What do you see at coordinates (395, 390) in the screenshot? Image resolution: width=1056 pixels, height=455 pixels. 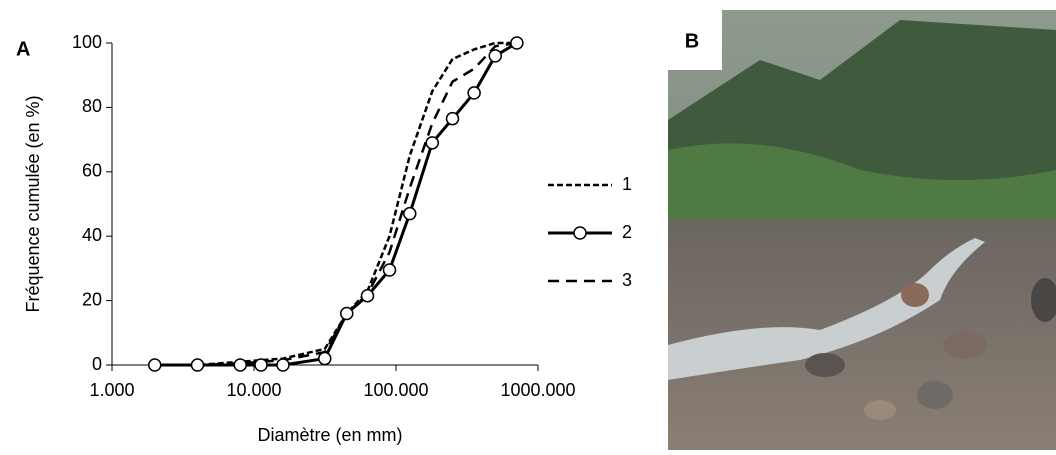 I see `x-tick-label: 100.000` at bounding box center [395, 390].